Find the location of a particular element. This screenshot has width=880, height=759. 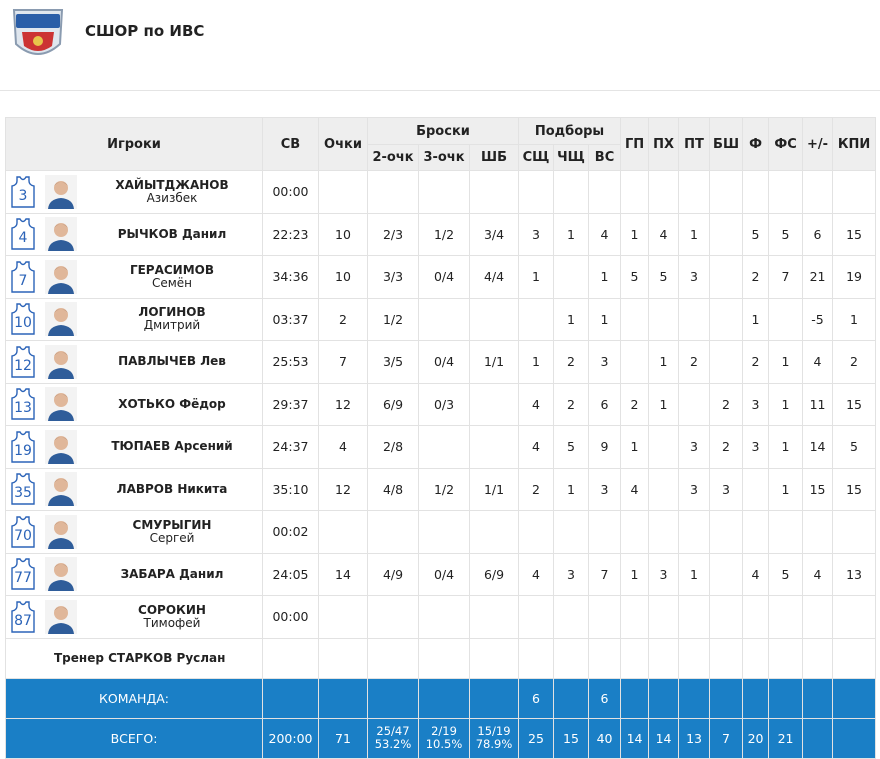

column-header: 3-очк is located at coordinates (444, 157).